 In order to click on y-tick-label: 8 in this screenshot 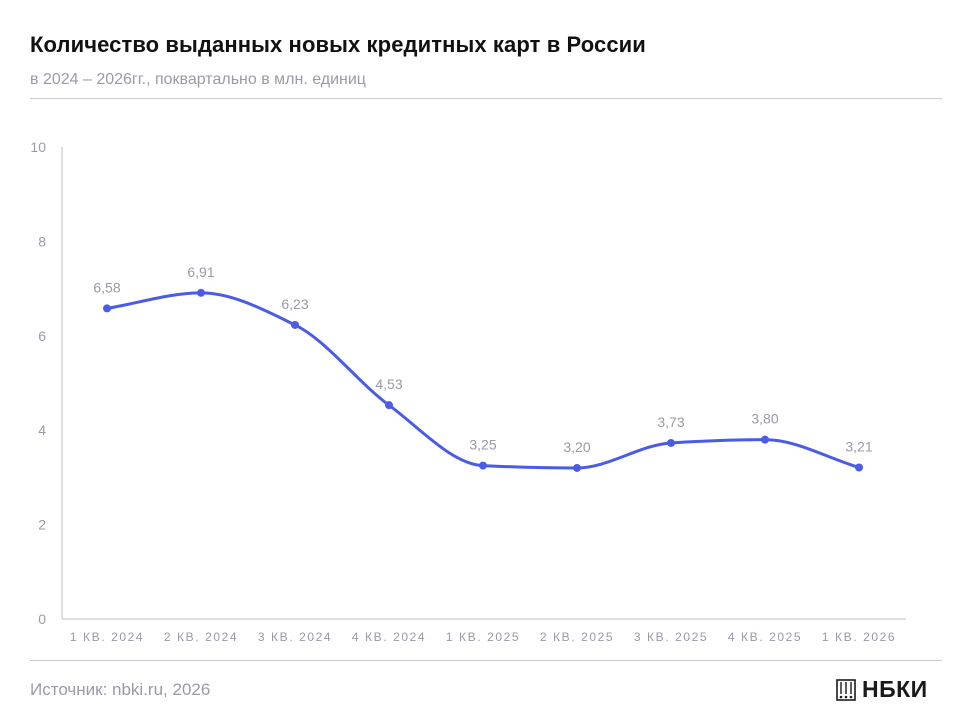, I will do `click(42, 241)`.